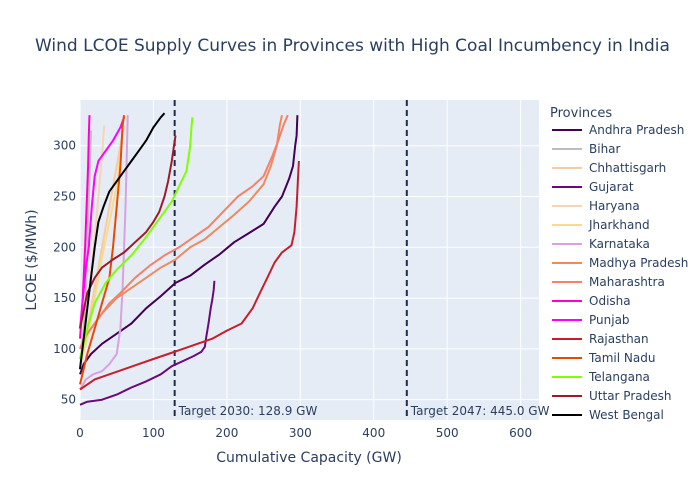 The height and width of the screenshot is (500, 700). I want to click on legend-item-label: West Bengal, so click(626, 415).